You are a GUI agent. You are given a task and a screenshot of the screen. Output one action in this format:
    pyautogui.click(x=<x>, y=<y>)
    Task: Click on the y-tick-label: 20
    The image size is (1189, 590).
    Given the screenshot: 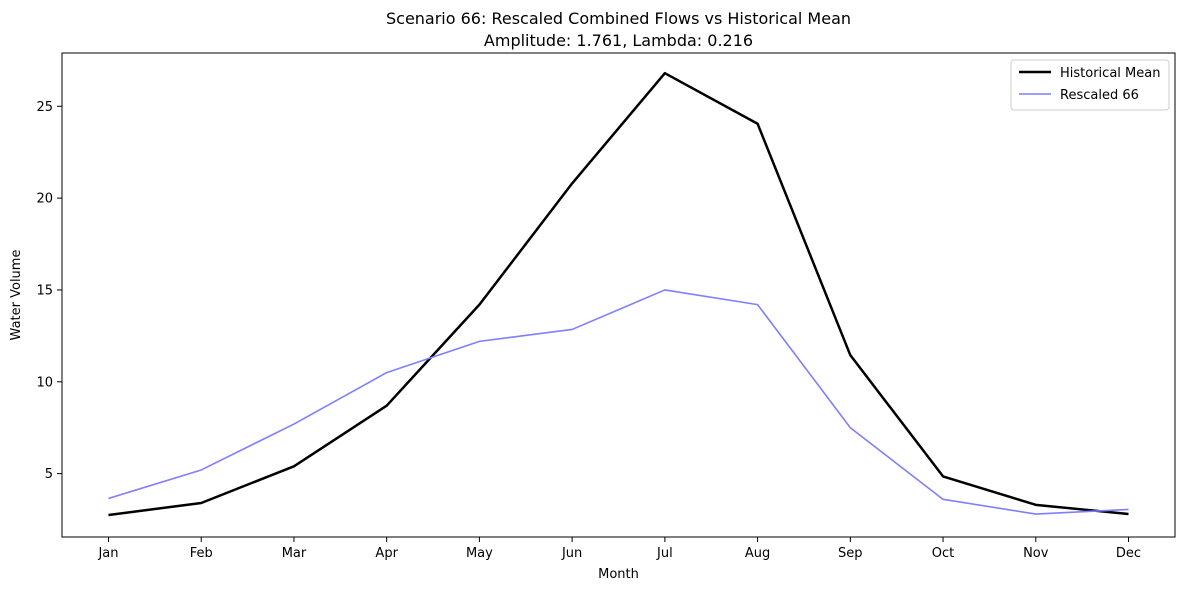 What is the action you would take?
    pyautogui.click(x=44, y=199)
    